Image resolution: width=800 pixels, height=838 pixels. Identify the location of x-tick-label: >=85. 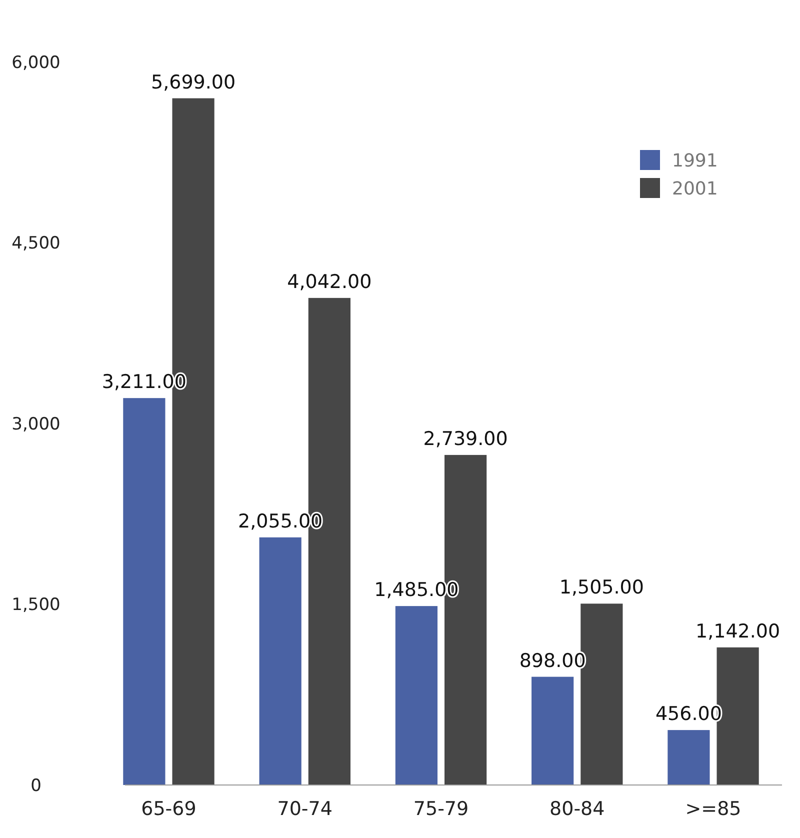
(713, 809).